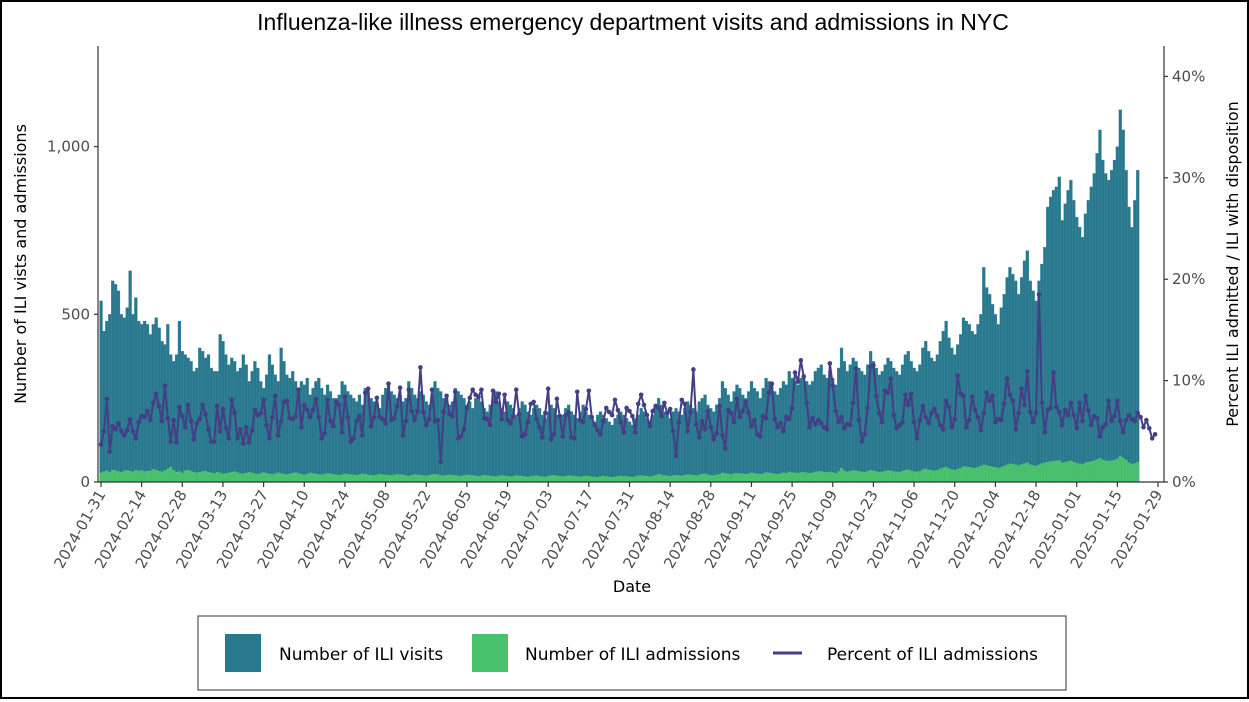 The image size is (1249, 702). I want to click on y-axis-left-ticks: 0 500 1,000, so click(72, 314).